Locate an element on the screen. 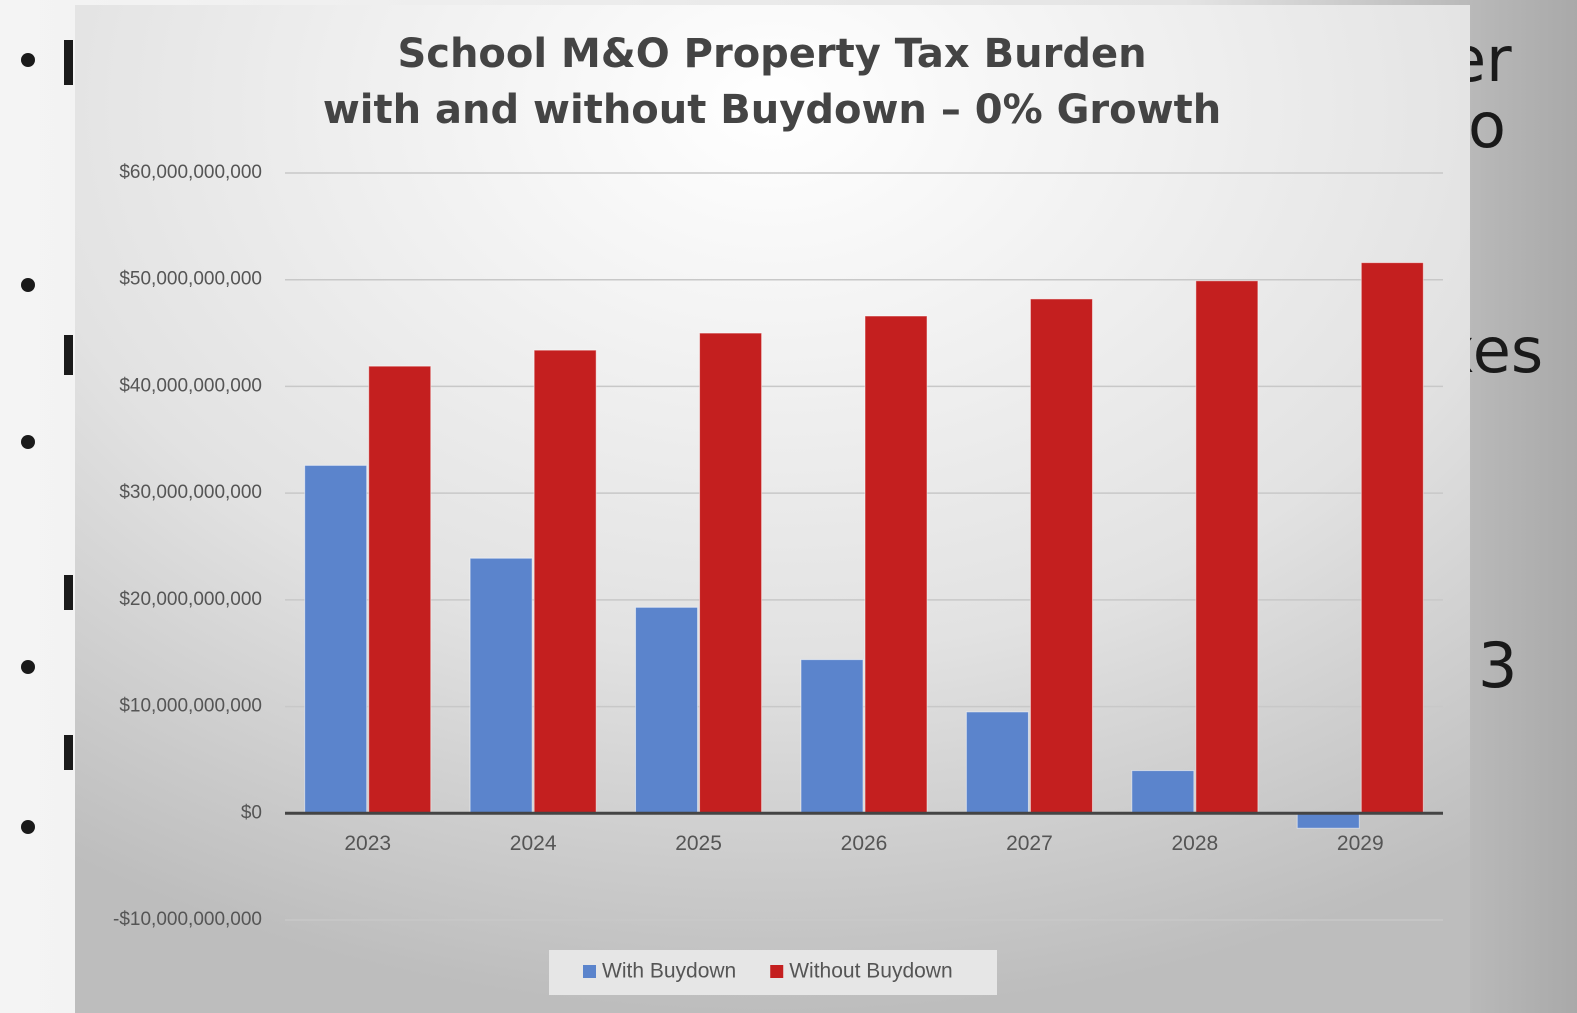  x-tick-label: 2027 is located at coordinates (1029, 843).